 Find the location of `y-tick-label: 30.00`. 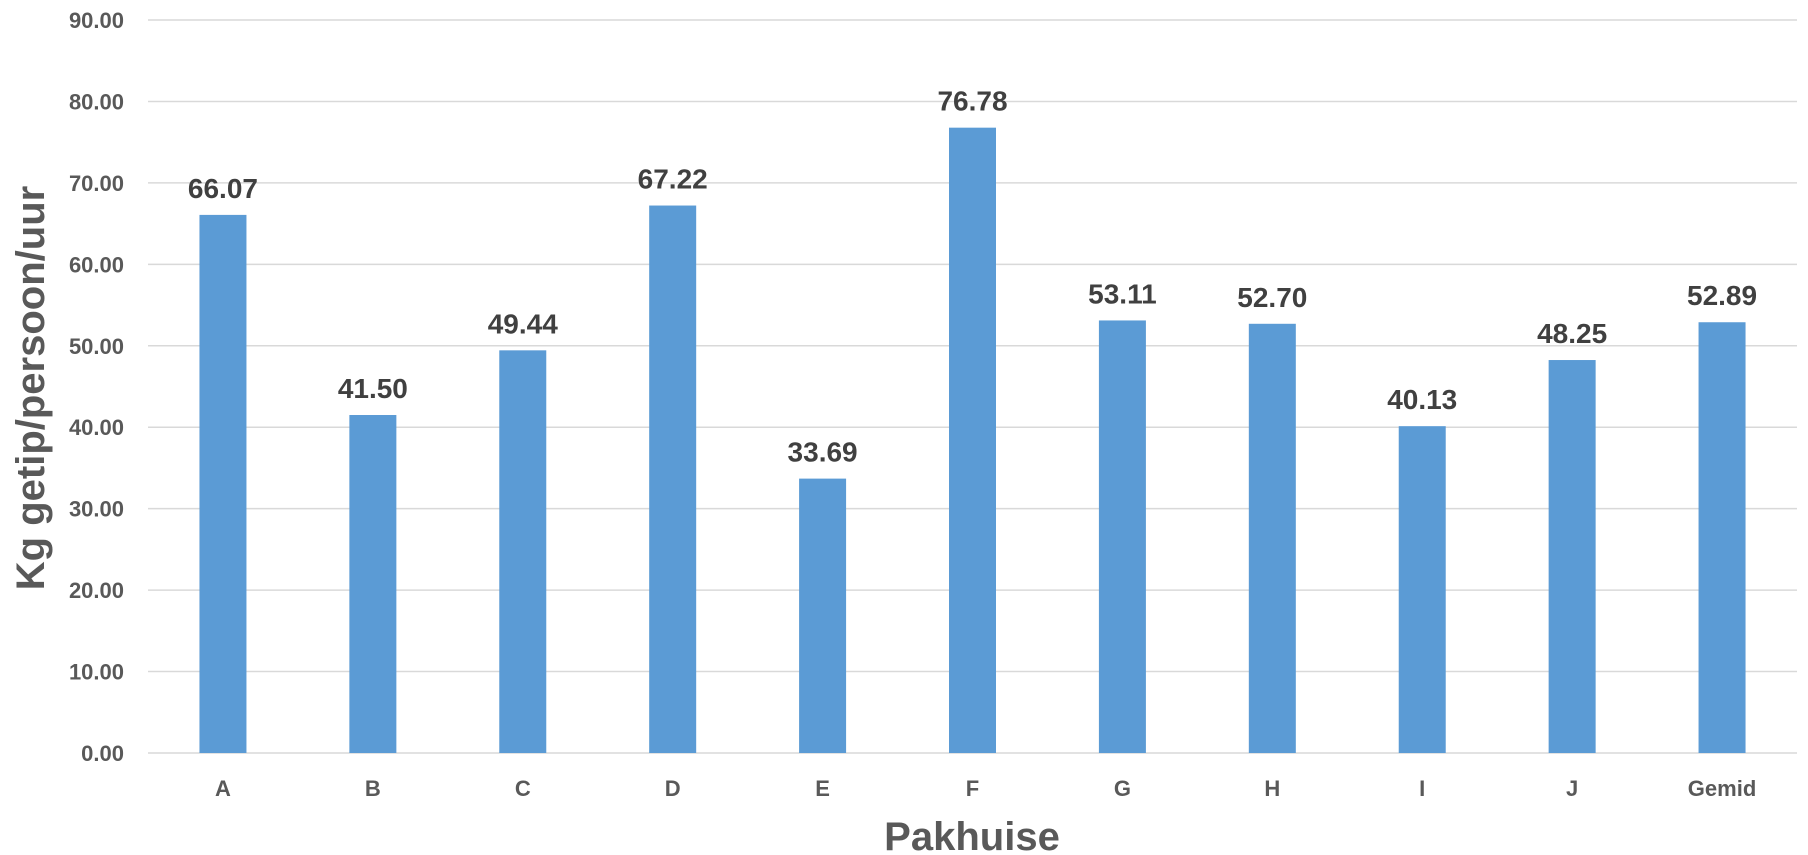

y-tick-label: 30.00 is located at coordinates (96, 509).